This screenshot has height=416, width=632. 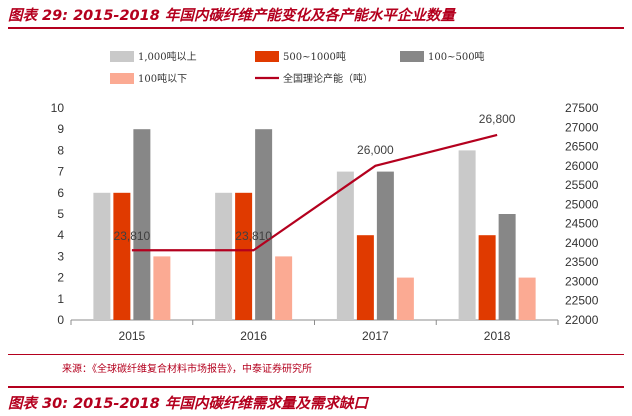 What do you see at coordinates (60, 278) in the screenshot?
I see `y-left-tick-label: 2` at bounding box center [60, 278].